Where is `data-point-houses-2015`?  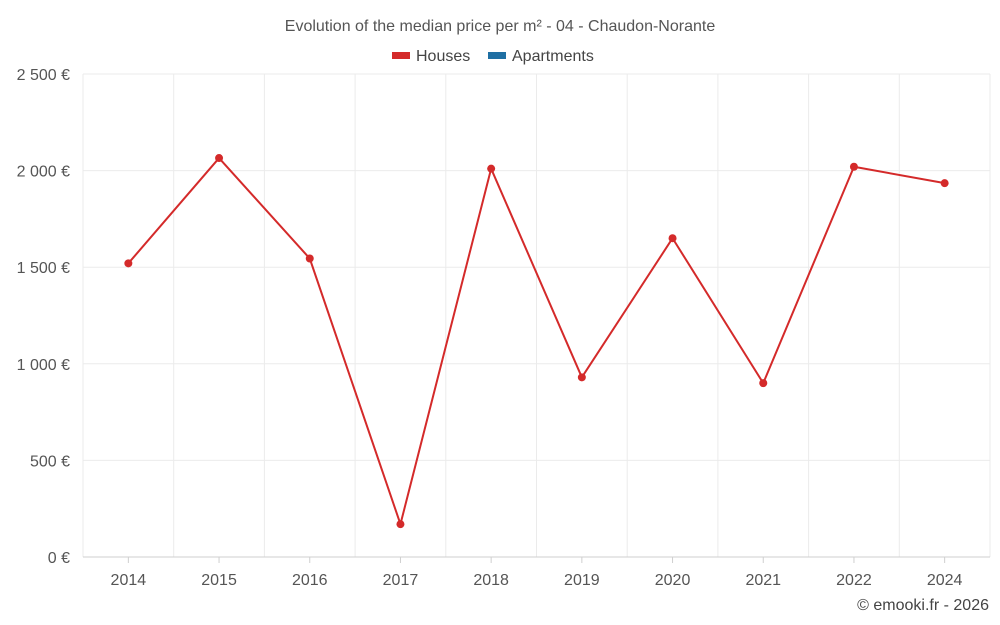
data-point-houses-2015 is located at coordinates (219, 158).